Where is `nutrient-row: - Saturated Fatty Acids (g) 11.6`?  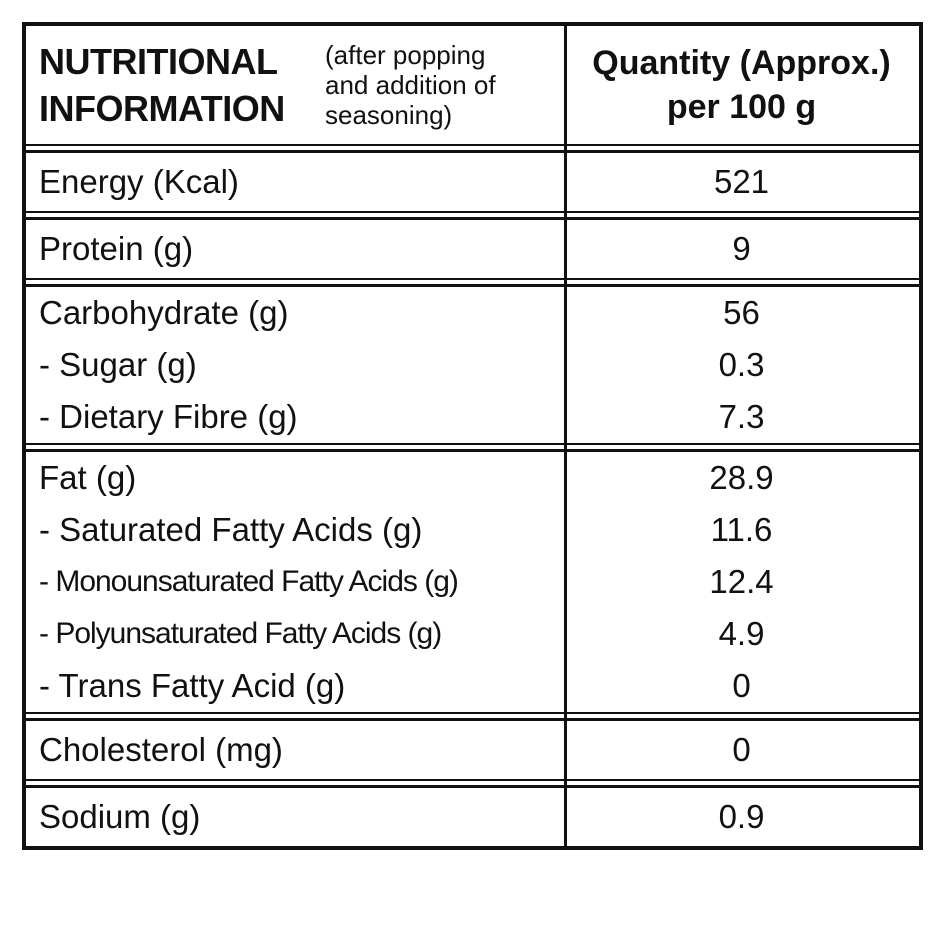 nutrient-row: - Saturated Fatty Acids (g) 11.6 is located at coordinates (472, 530).